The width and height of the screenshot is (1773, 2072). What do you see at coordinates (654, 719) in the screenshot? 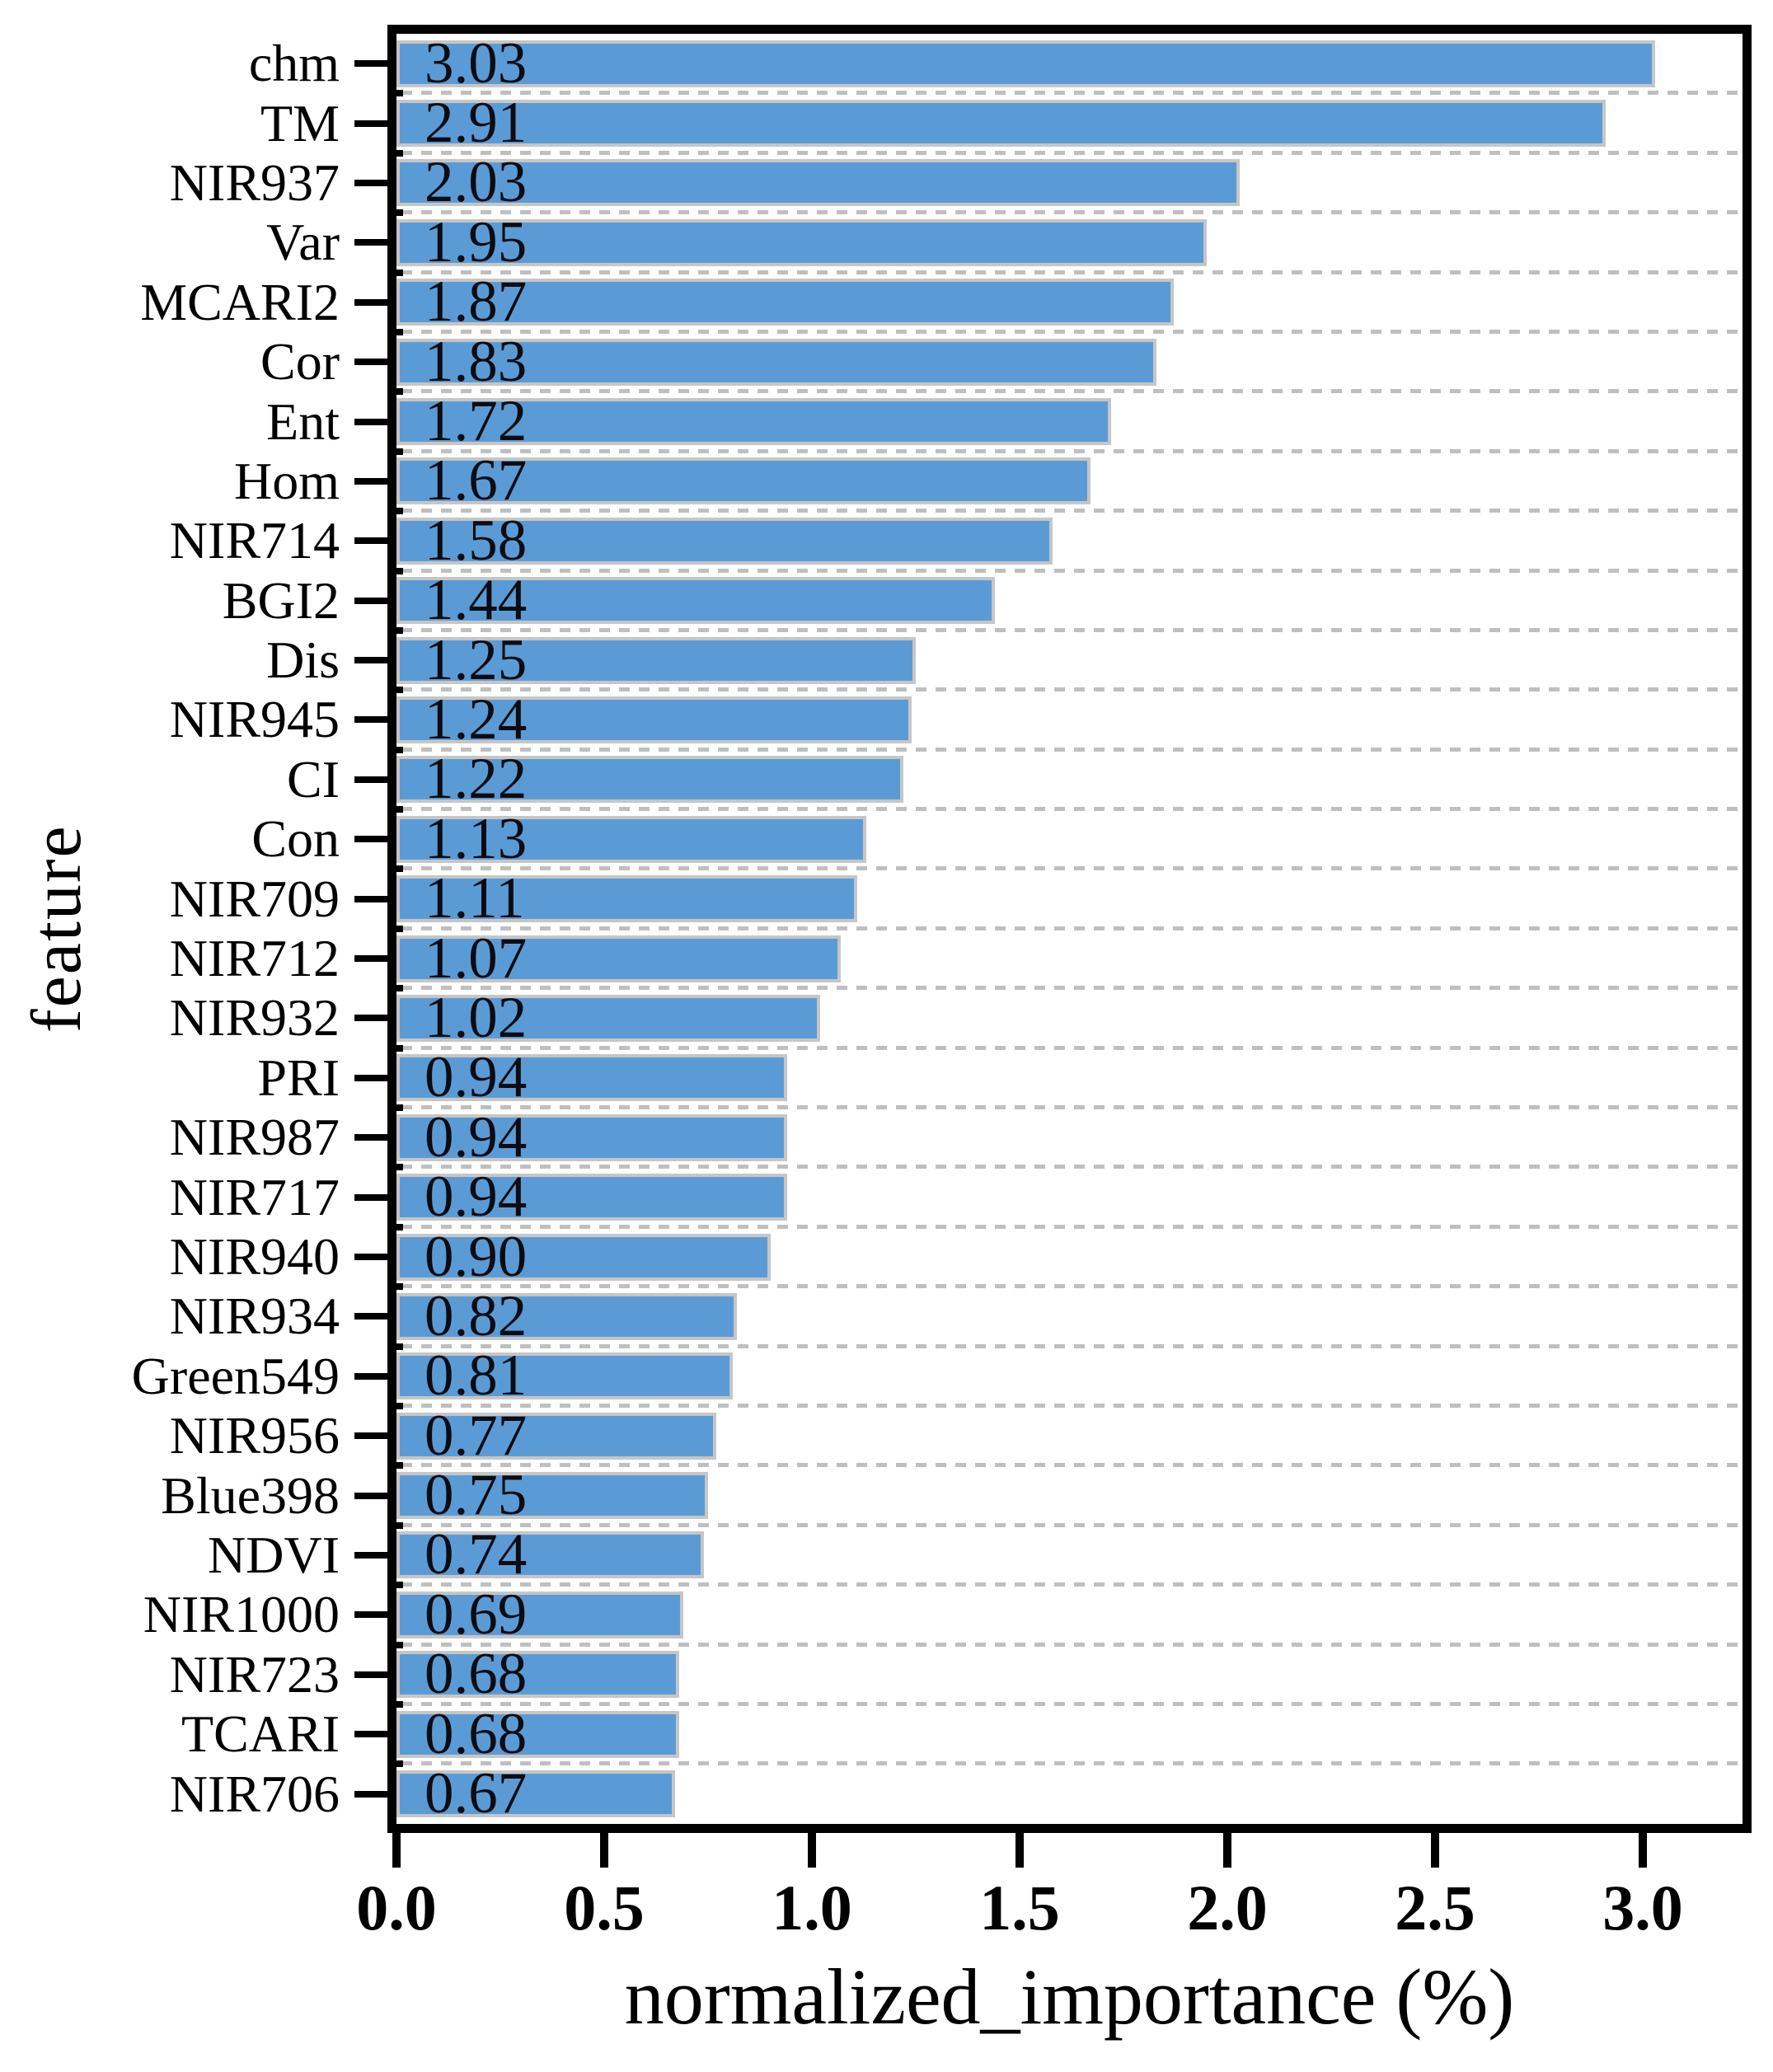
I see `bar: 1.24` at bounding box center [654, 719].